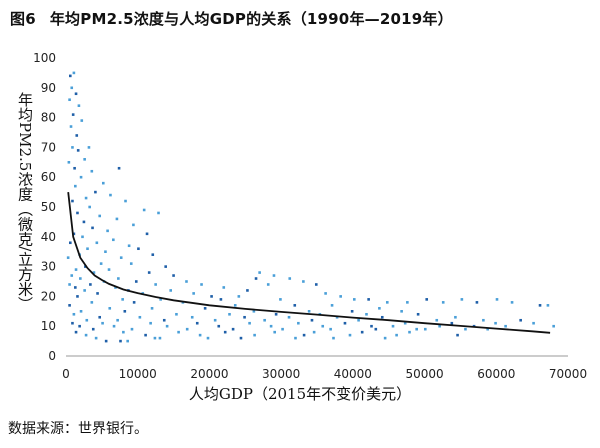 The image size is (600, 448). What do you see at coordinates (281, 374) in the screenshot?
I see `x-tick-label: 30000` at bounding box center [281, 374].